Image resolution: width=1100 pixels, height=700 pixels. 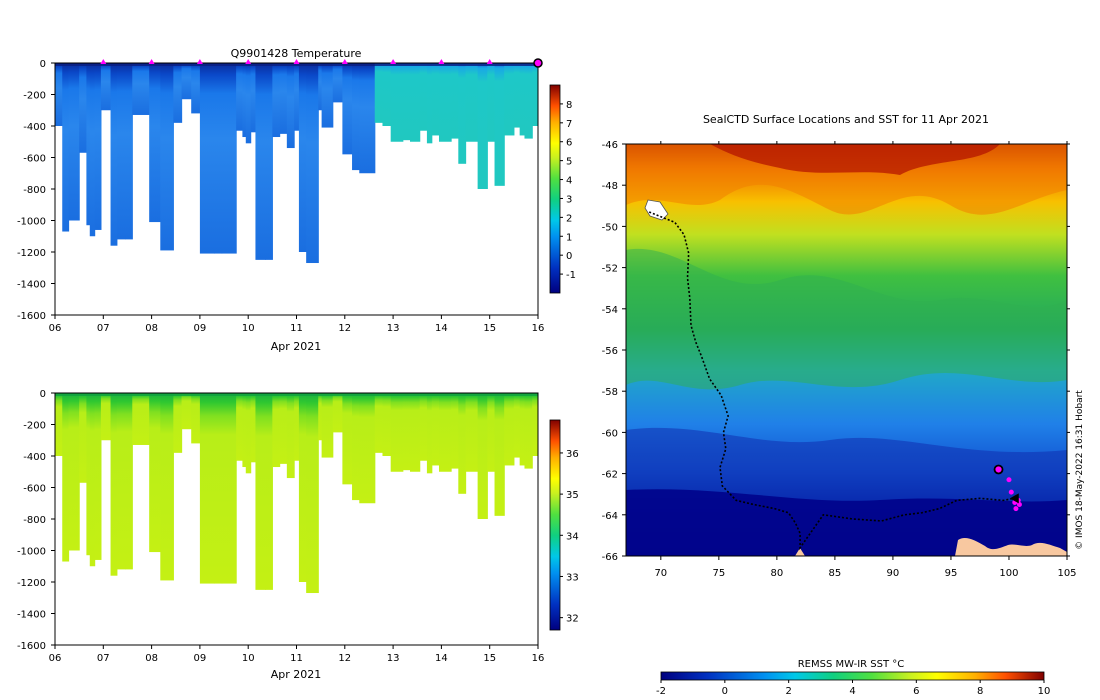 I want to click on antarctica-land, so click(x=1011, y=546).